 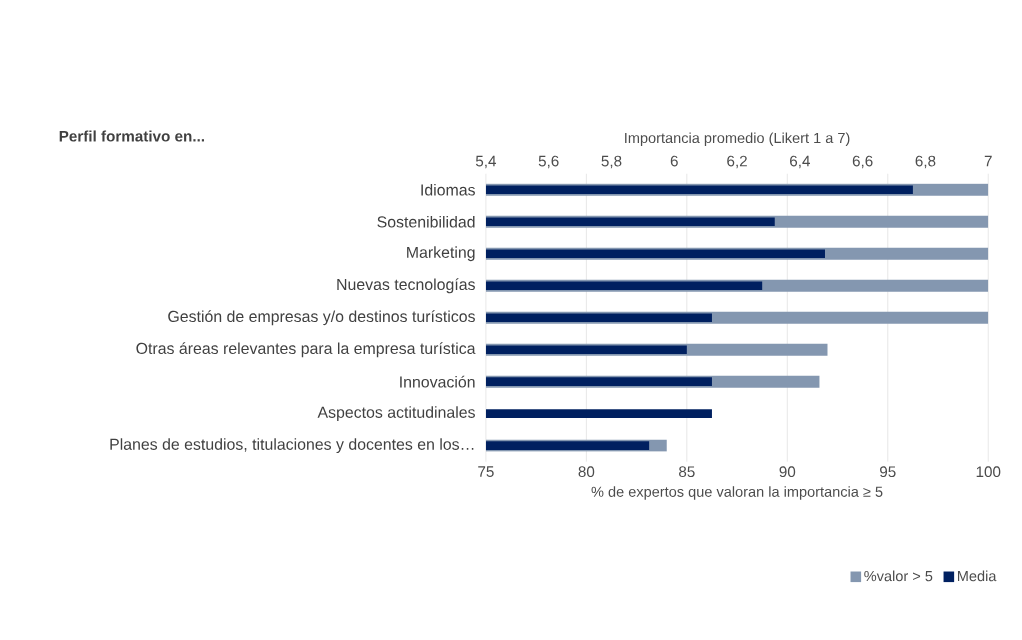 What do you see at coordinates (548, 162) in the screenshot?
I see `x2-tick-label: 5,6` at bounding box center [548, 162].